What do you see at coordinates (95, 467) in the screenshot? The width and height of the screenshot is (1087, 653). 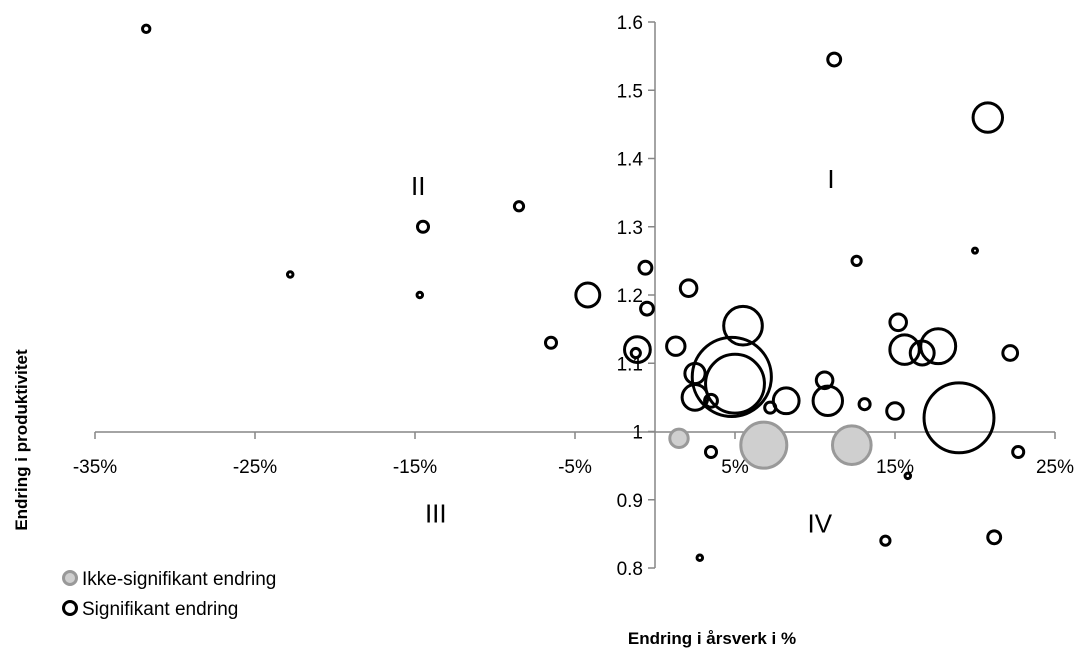 I see `x-tick-label: -35%` at bounding box center [95, 467].